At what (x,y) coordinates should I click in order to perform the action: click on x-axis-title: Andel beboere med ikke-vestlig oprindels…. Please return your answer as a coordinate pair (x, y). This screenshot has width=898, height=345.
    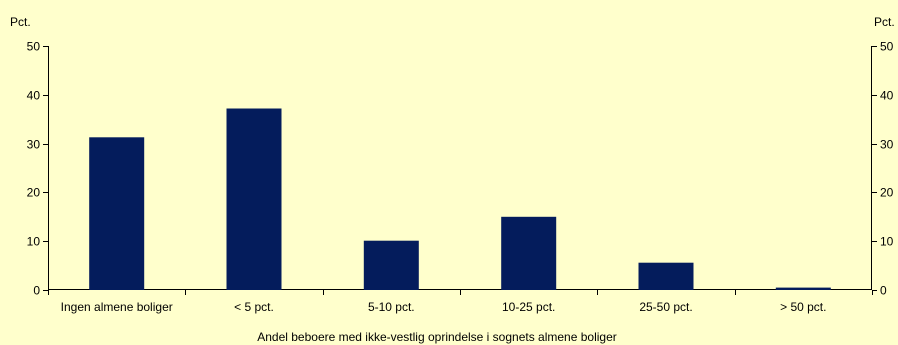
    Looking at the image, I should click on (437, 337).